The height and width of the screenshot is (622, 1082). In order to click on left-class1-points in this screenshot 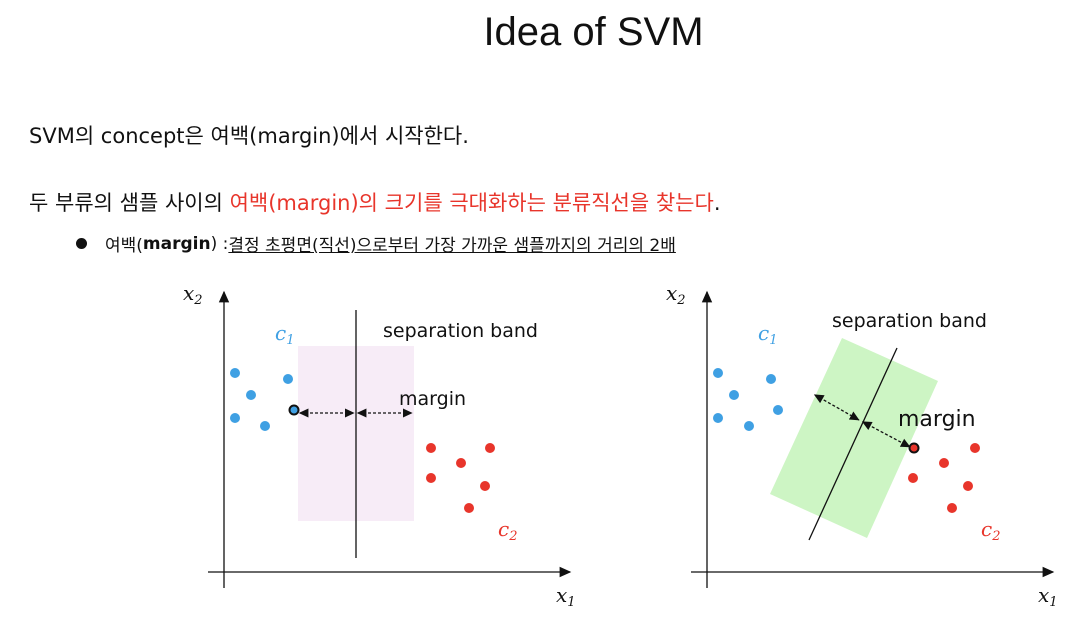, I will do `click(261, 399)`.